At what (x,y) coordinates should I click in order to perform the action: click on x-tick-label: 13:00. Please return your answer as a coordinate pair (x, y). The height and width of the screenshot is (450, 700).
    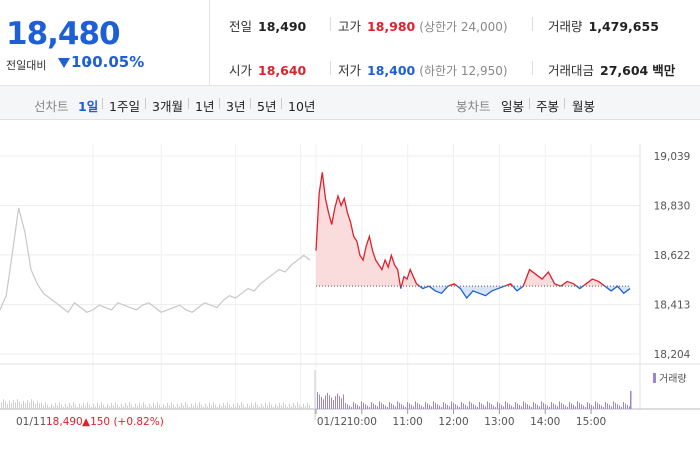
    Looking at the image, I should click on (499, 422).